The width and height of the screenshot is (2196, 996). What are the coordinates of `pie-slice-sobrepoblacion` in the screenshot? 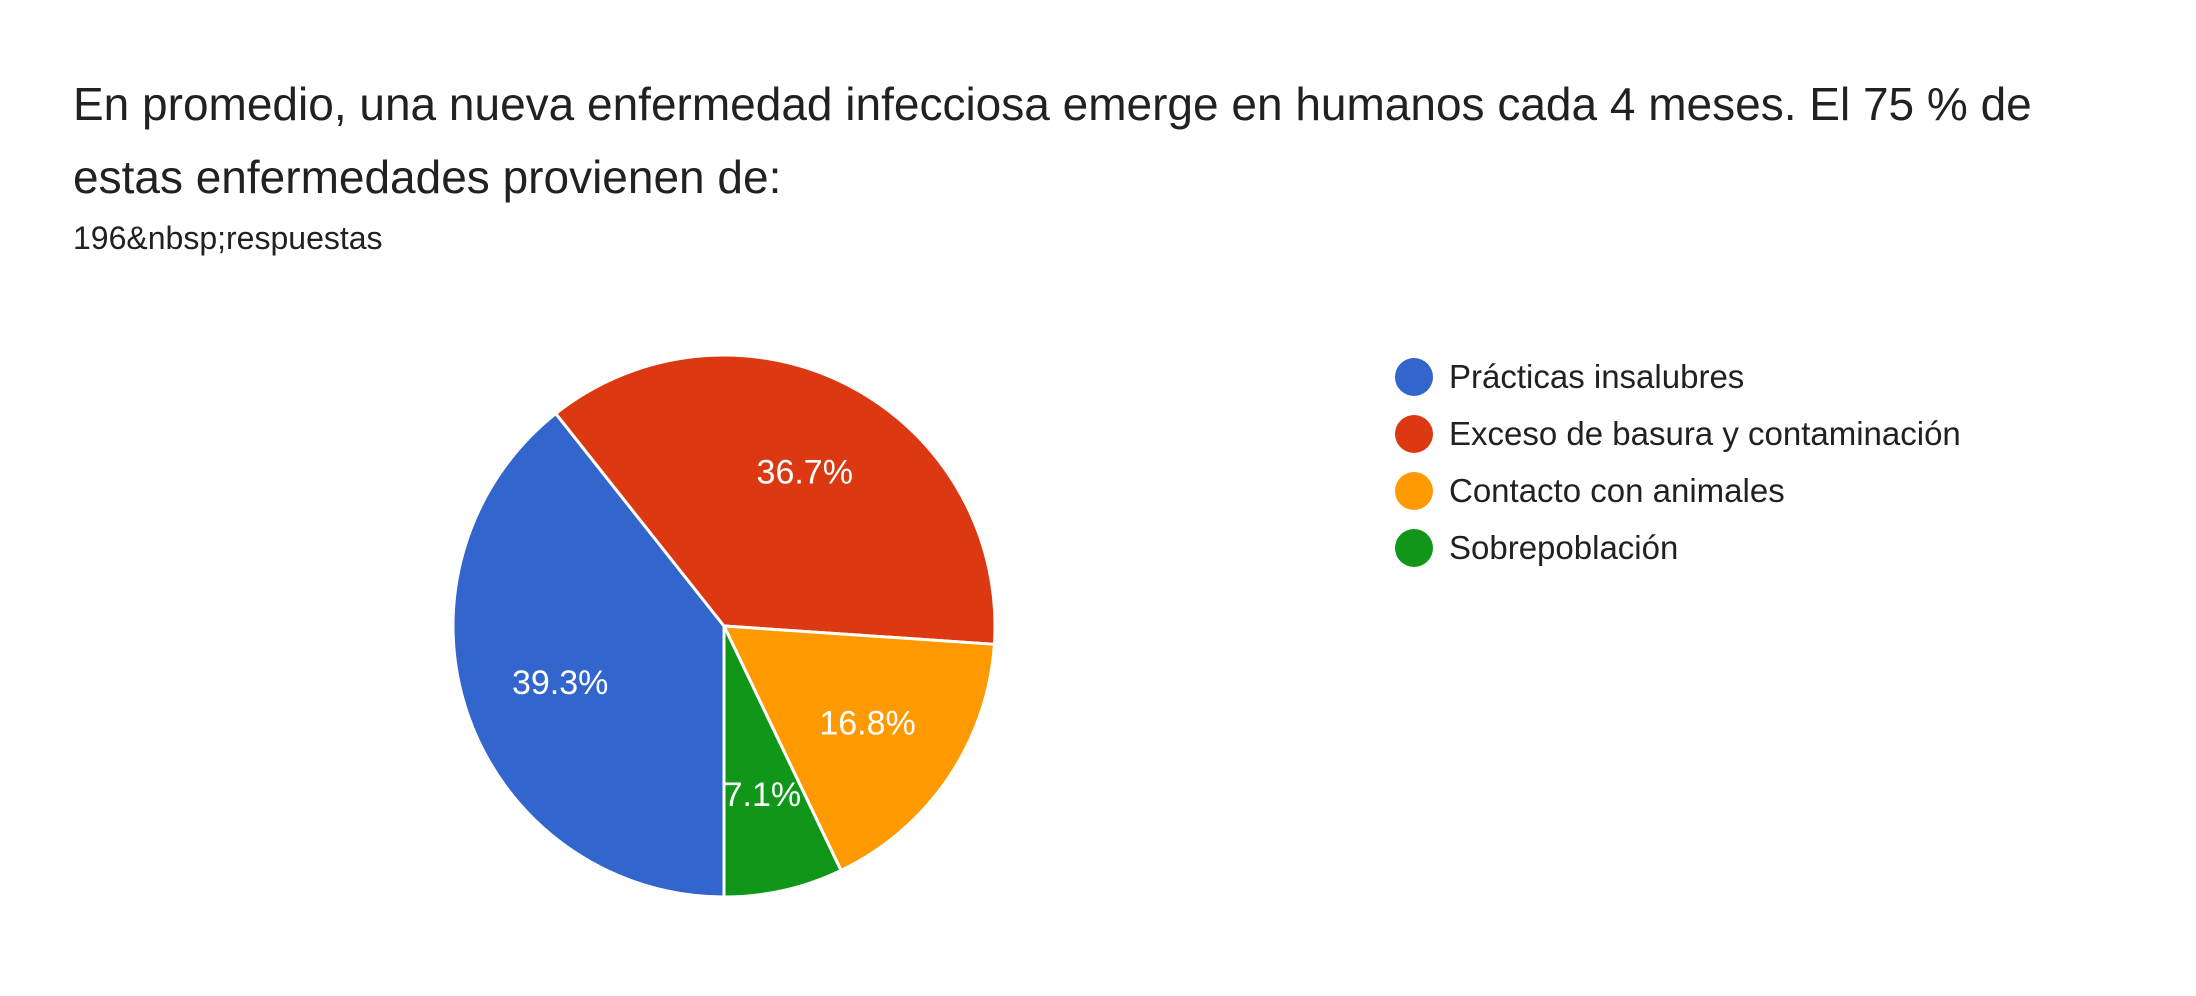 It's located at (782, 761).